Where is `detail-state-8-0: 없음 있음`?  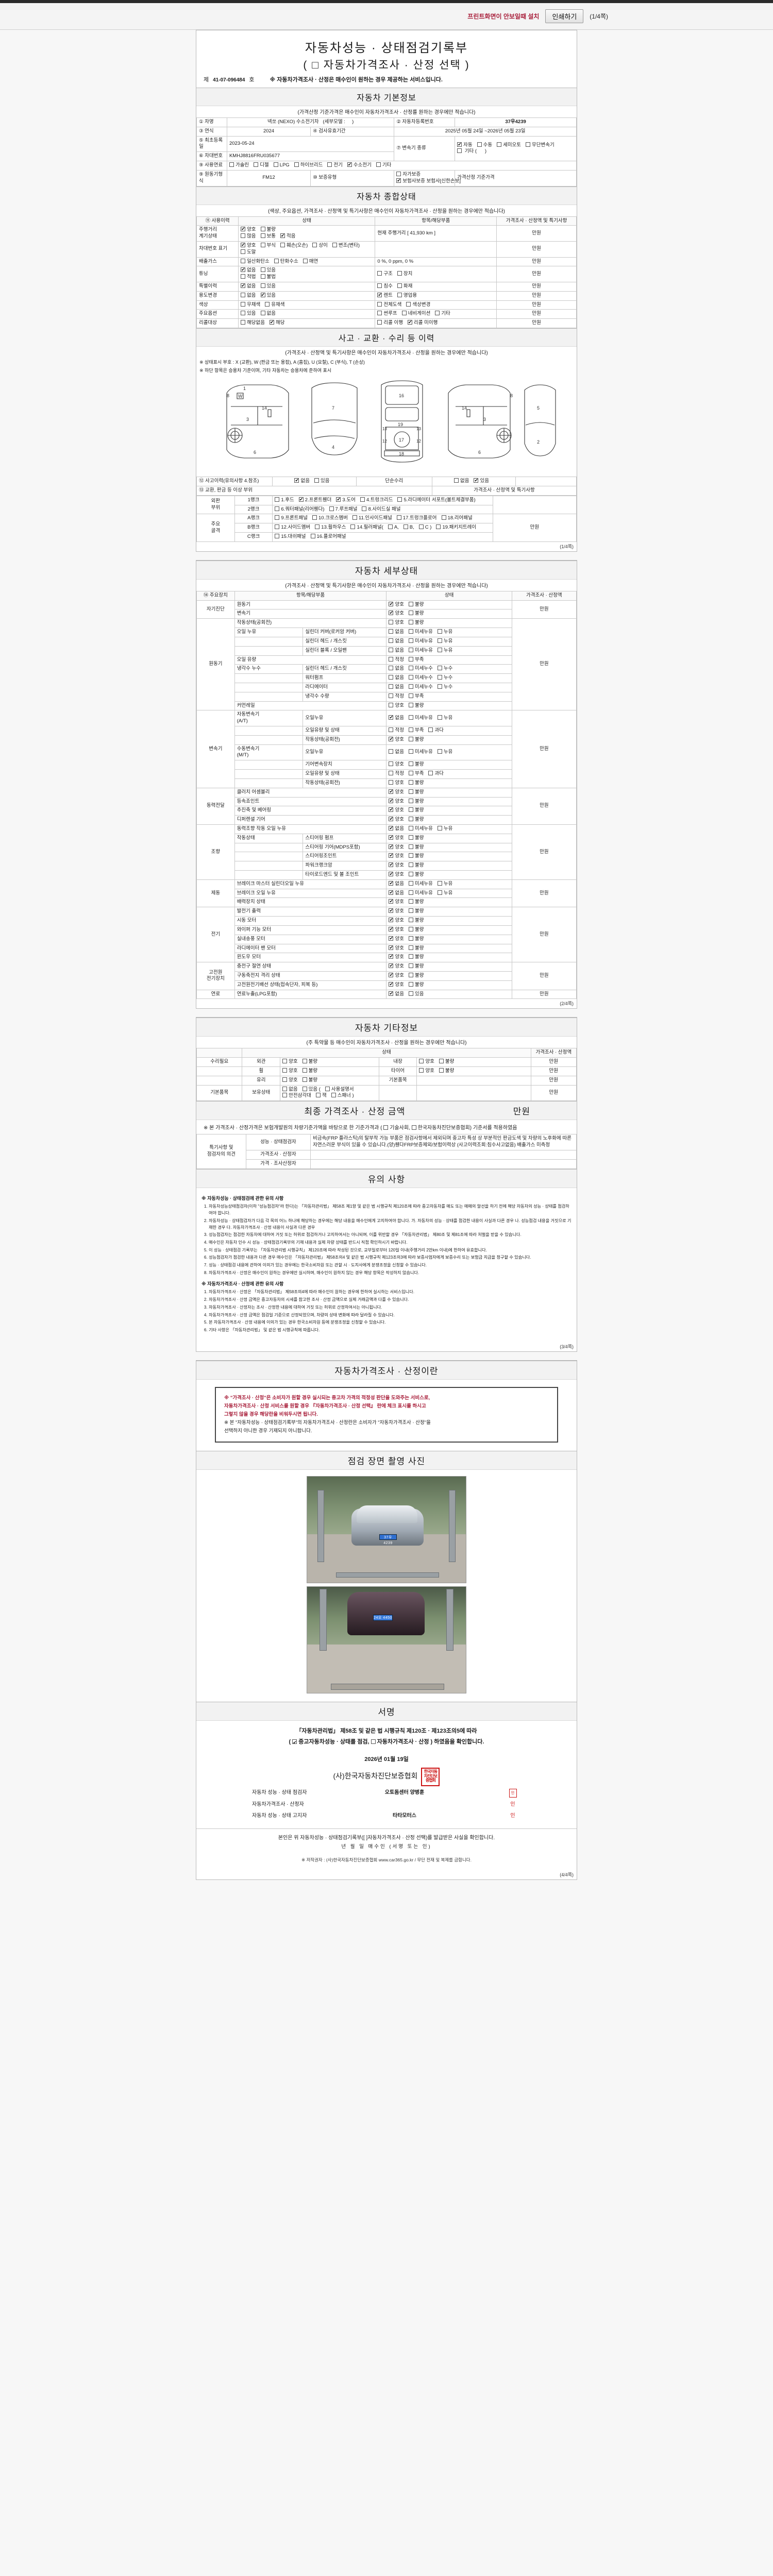 detail-state-8-0: 없음 있음 is located at coordinates (449, 994).